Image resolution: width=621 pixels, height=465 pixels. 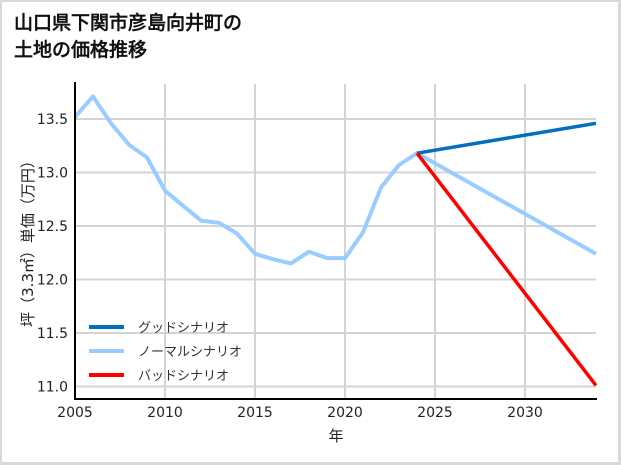 What do you see at coordinates (81, 50) in the screenshot?
I see `chart-title-line-2: 土地の価格推移` at bounding box center [81, 50].